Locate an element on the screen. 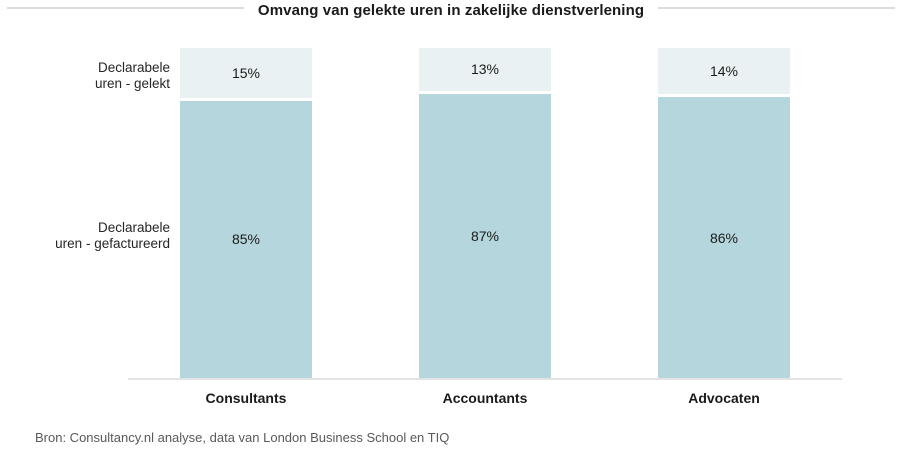 Image resolution: width=900 pixels, height=453 pixels. segment-gelekt-accountants: 13% is located at coordinates (485, 69).